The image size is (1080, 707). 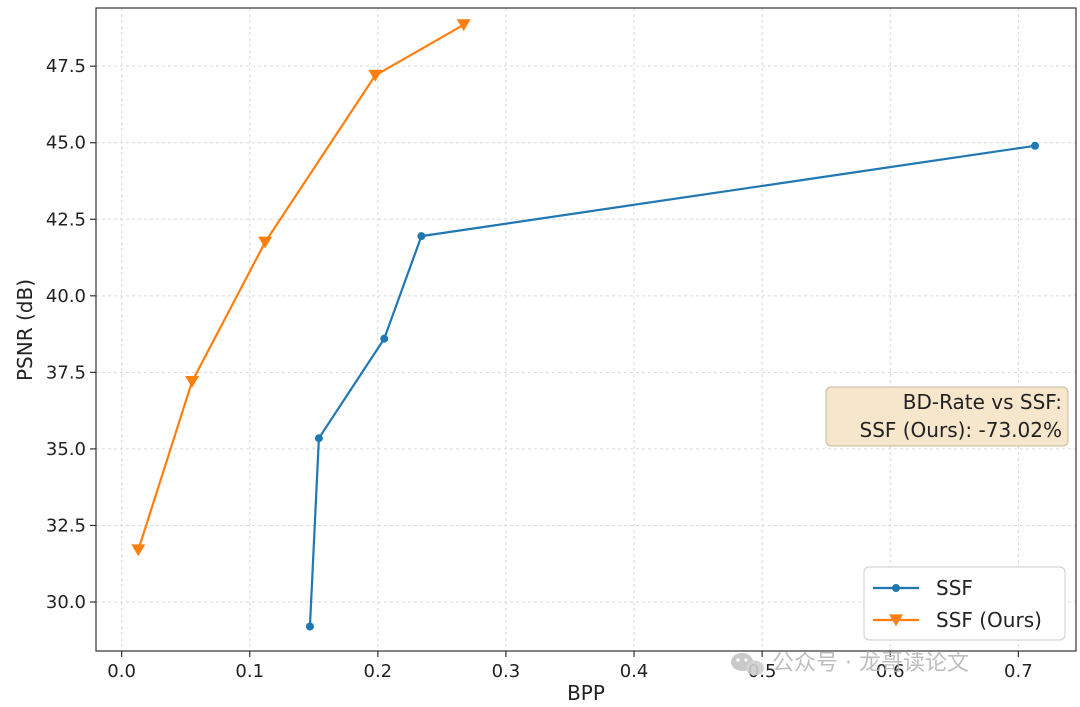 I want to click on legend-label: SSF, so click(x=954, y=588).